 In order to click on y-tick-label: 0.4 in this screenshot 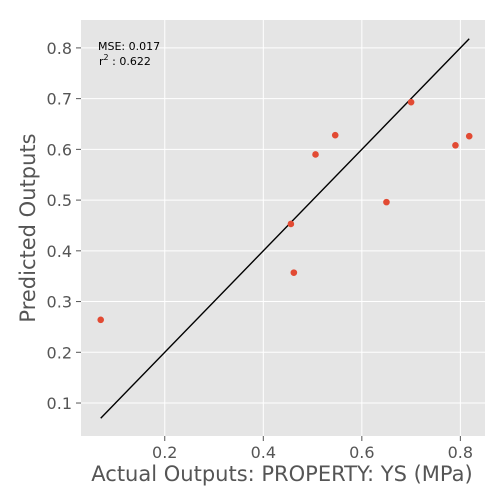, I will do `click(59, 251)`.